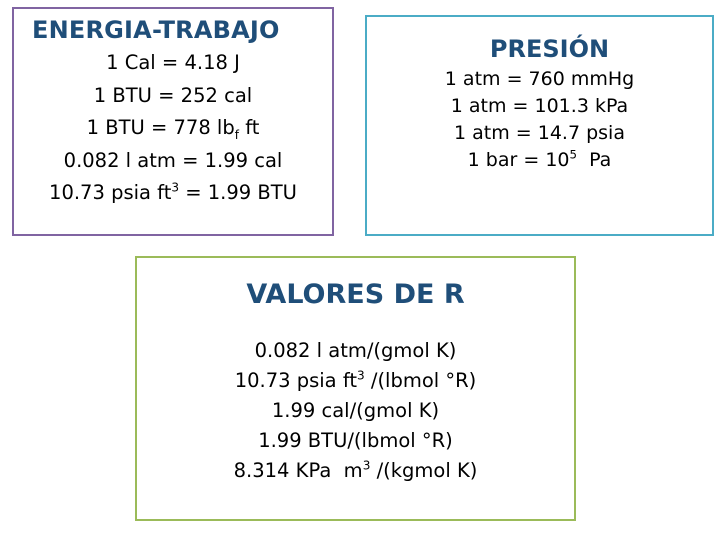  Describe the element at coordinates (156, 30) in the screenshot. I see `energia-trabajo-title: ENERGIA-TRABAJO` at that location.